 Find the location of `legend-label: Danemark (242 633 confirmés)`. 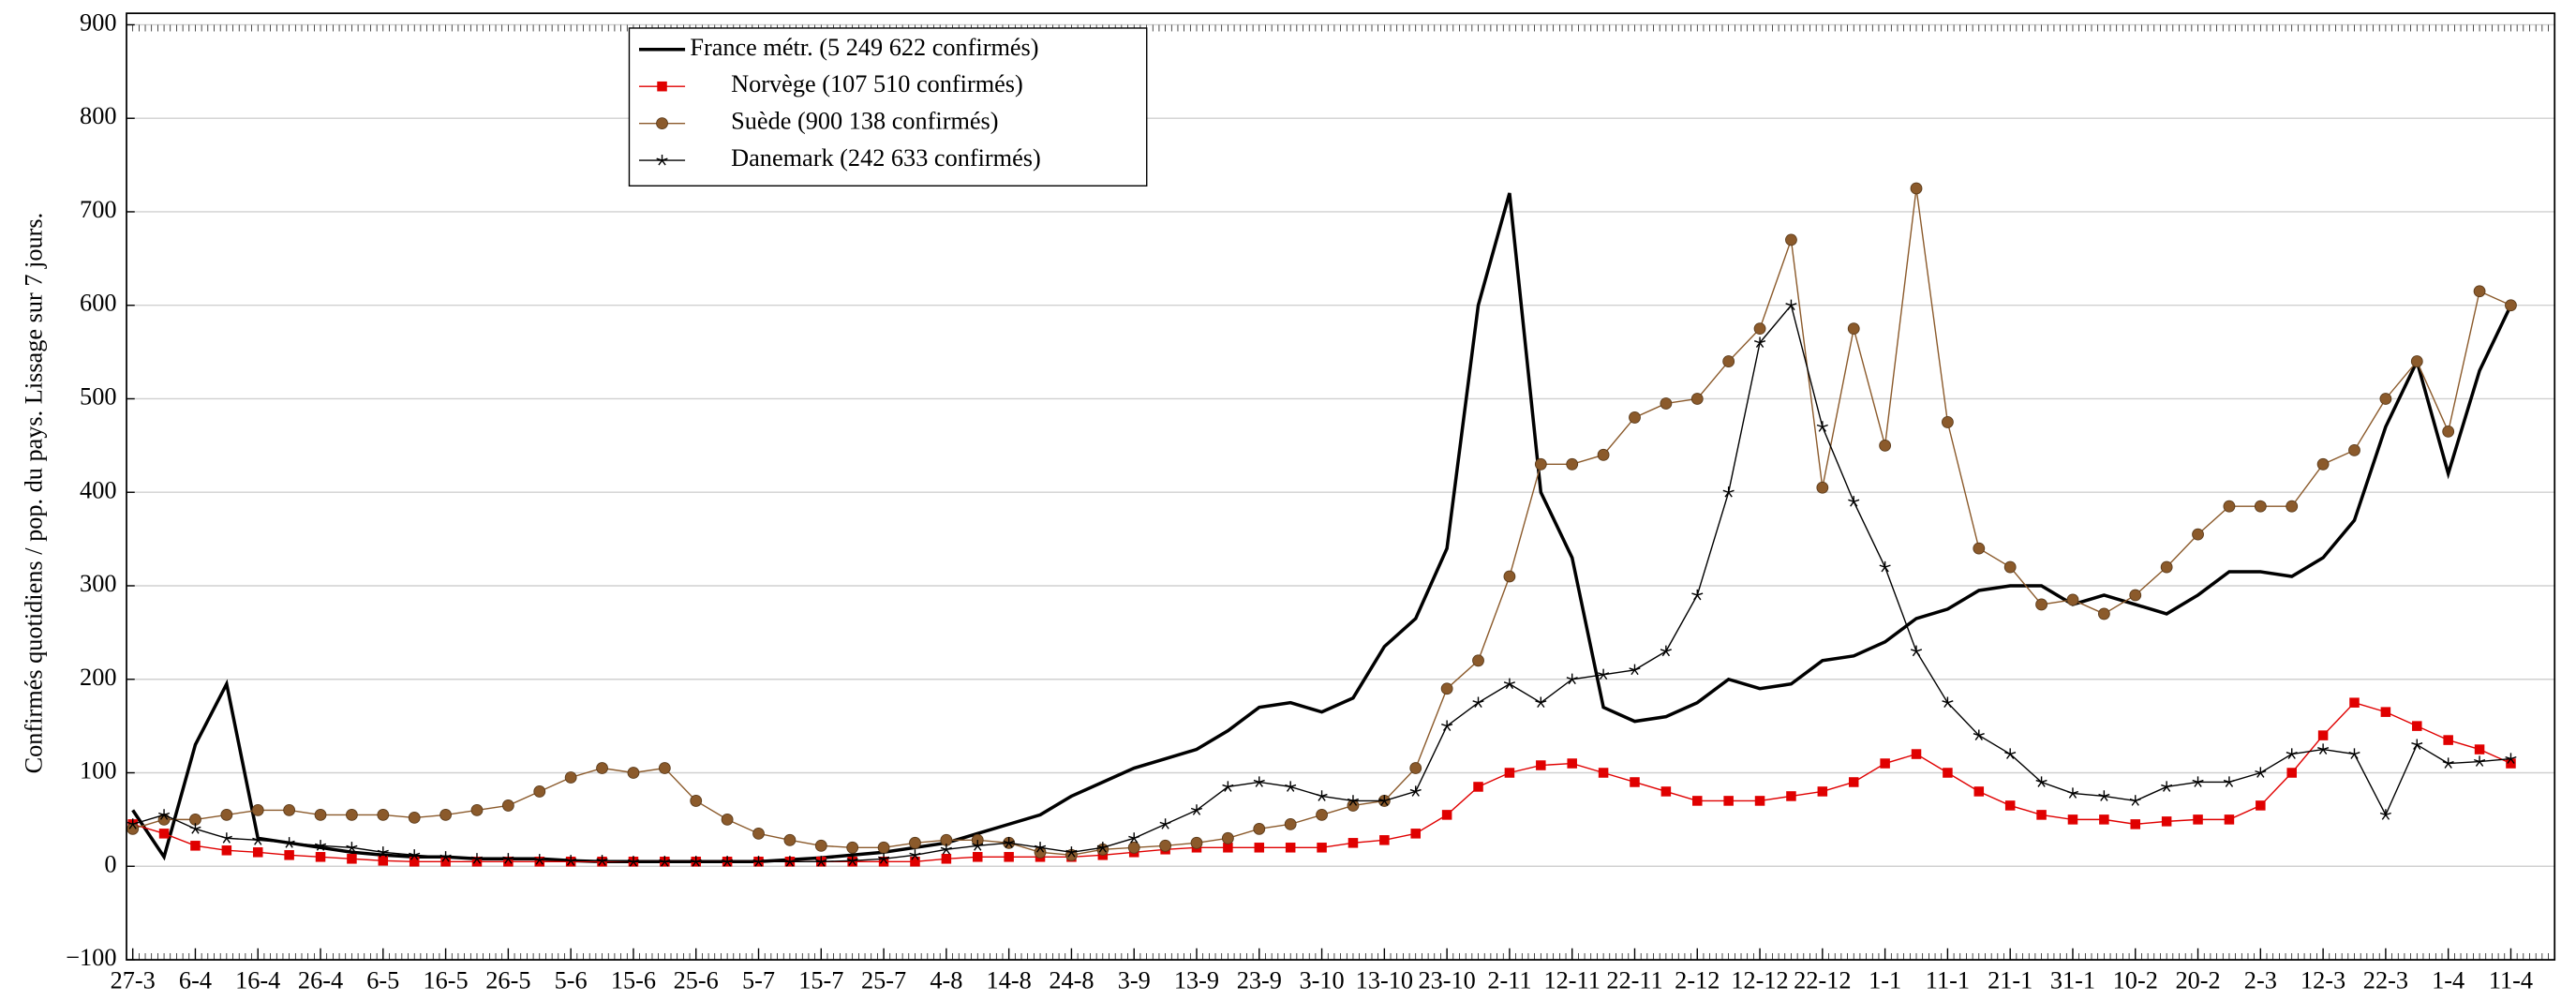

legend-label: Danemark (242 633 confirmés) is located at coordinates (886, 158).